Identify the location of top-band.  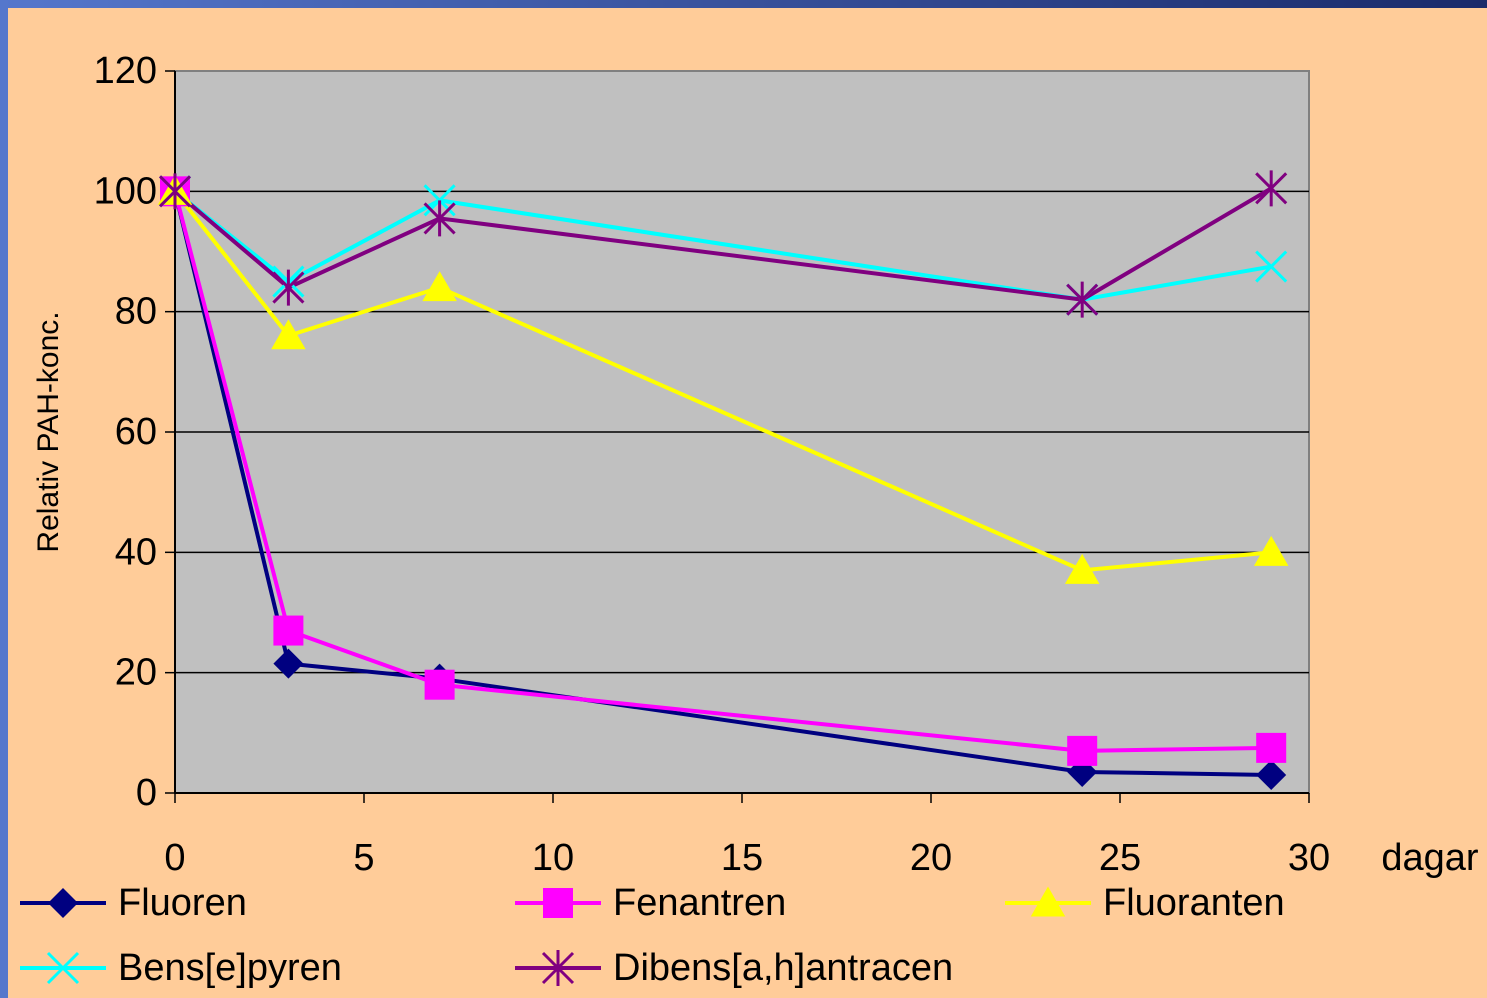
(743, 4).